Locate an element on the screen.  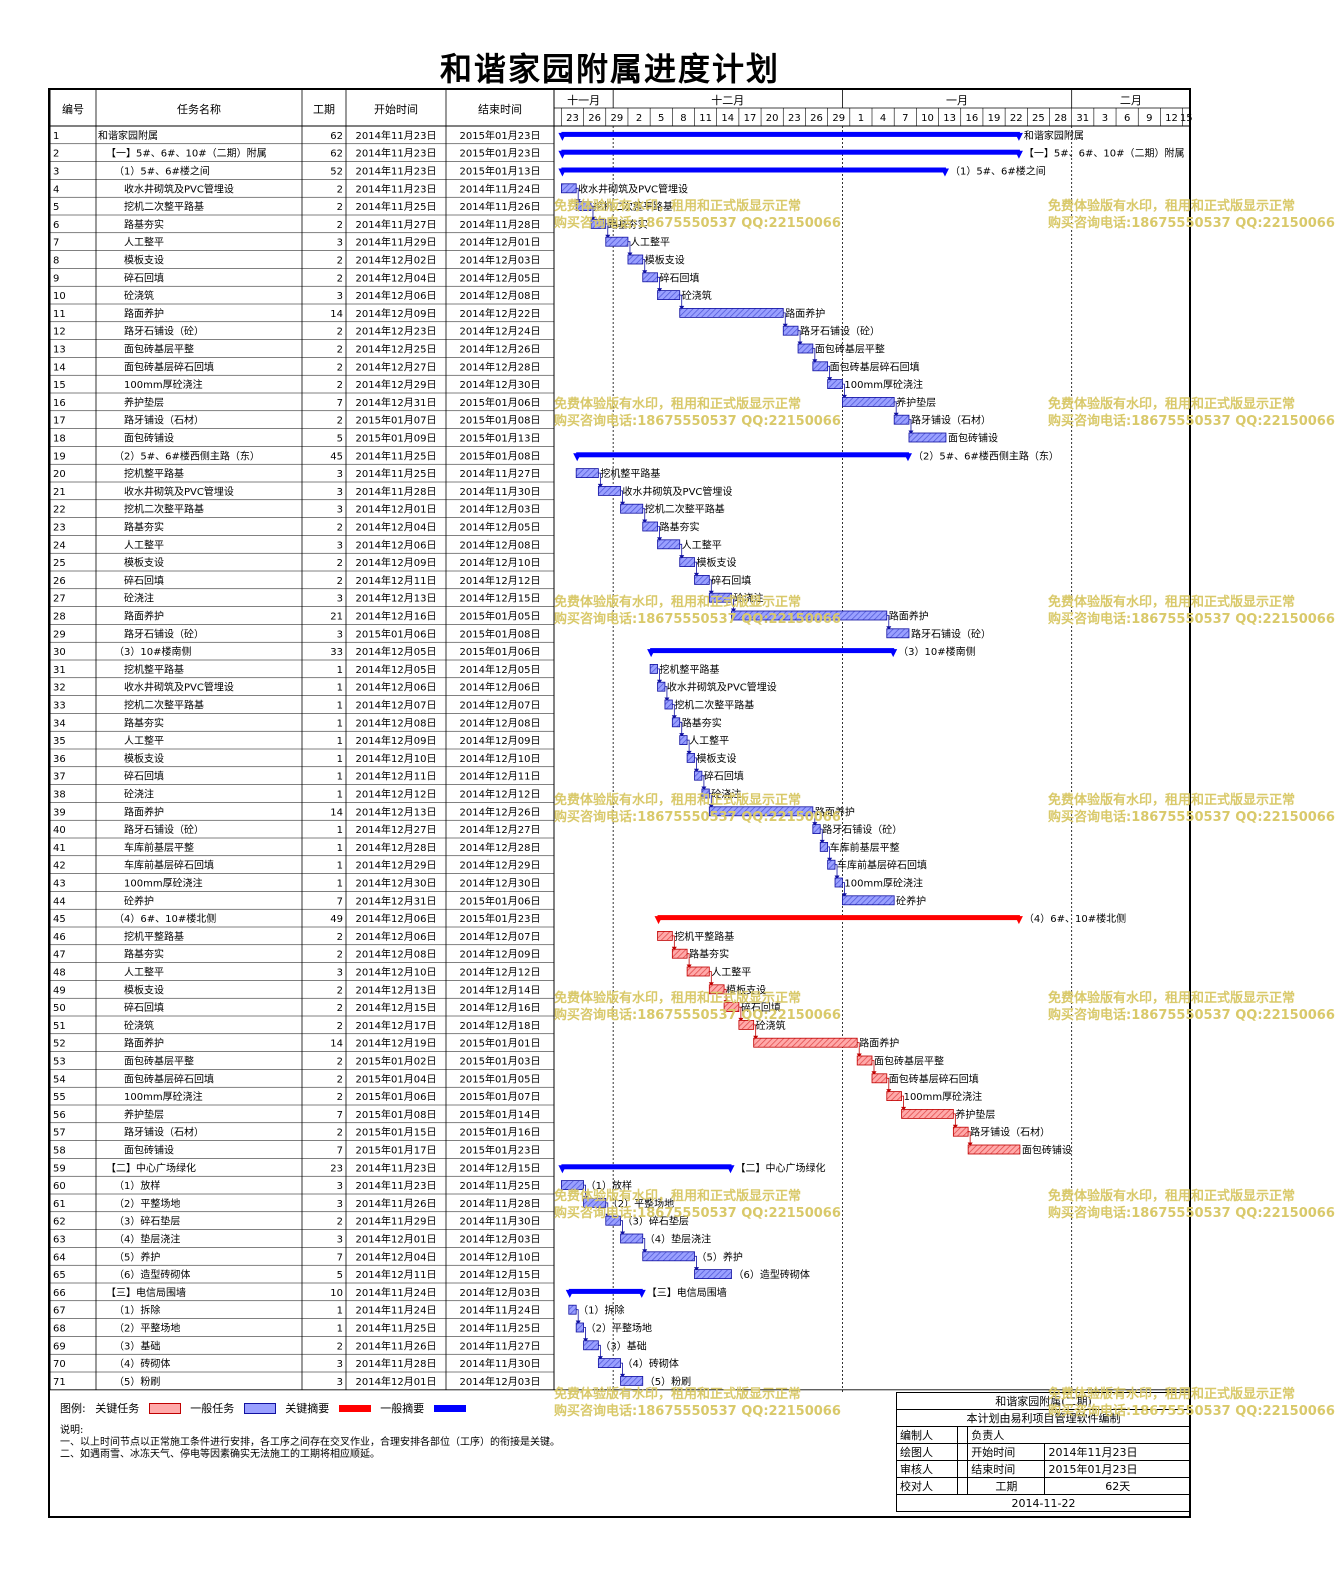
bar-label: 面包砖基层平整 is located at coordinates (909, 1061).